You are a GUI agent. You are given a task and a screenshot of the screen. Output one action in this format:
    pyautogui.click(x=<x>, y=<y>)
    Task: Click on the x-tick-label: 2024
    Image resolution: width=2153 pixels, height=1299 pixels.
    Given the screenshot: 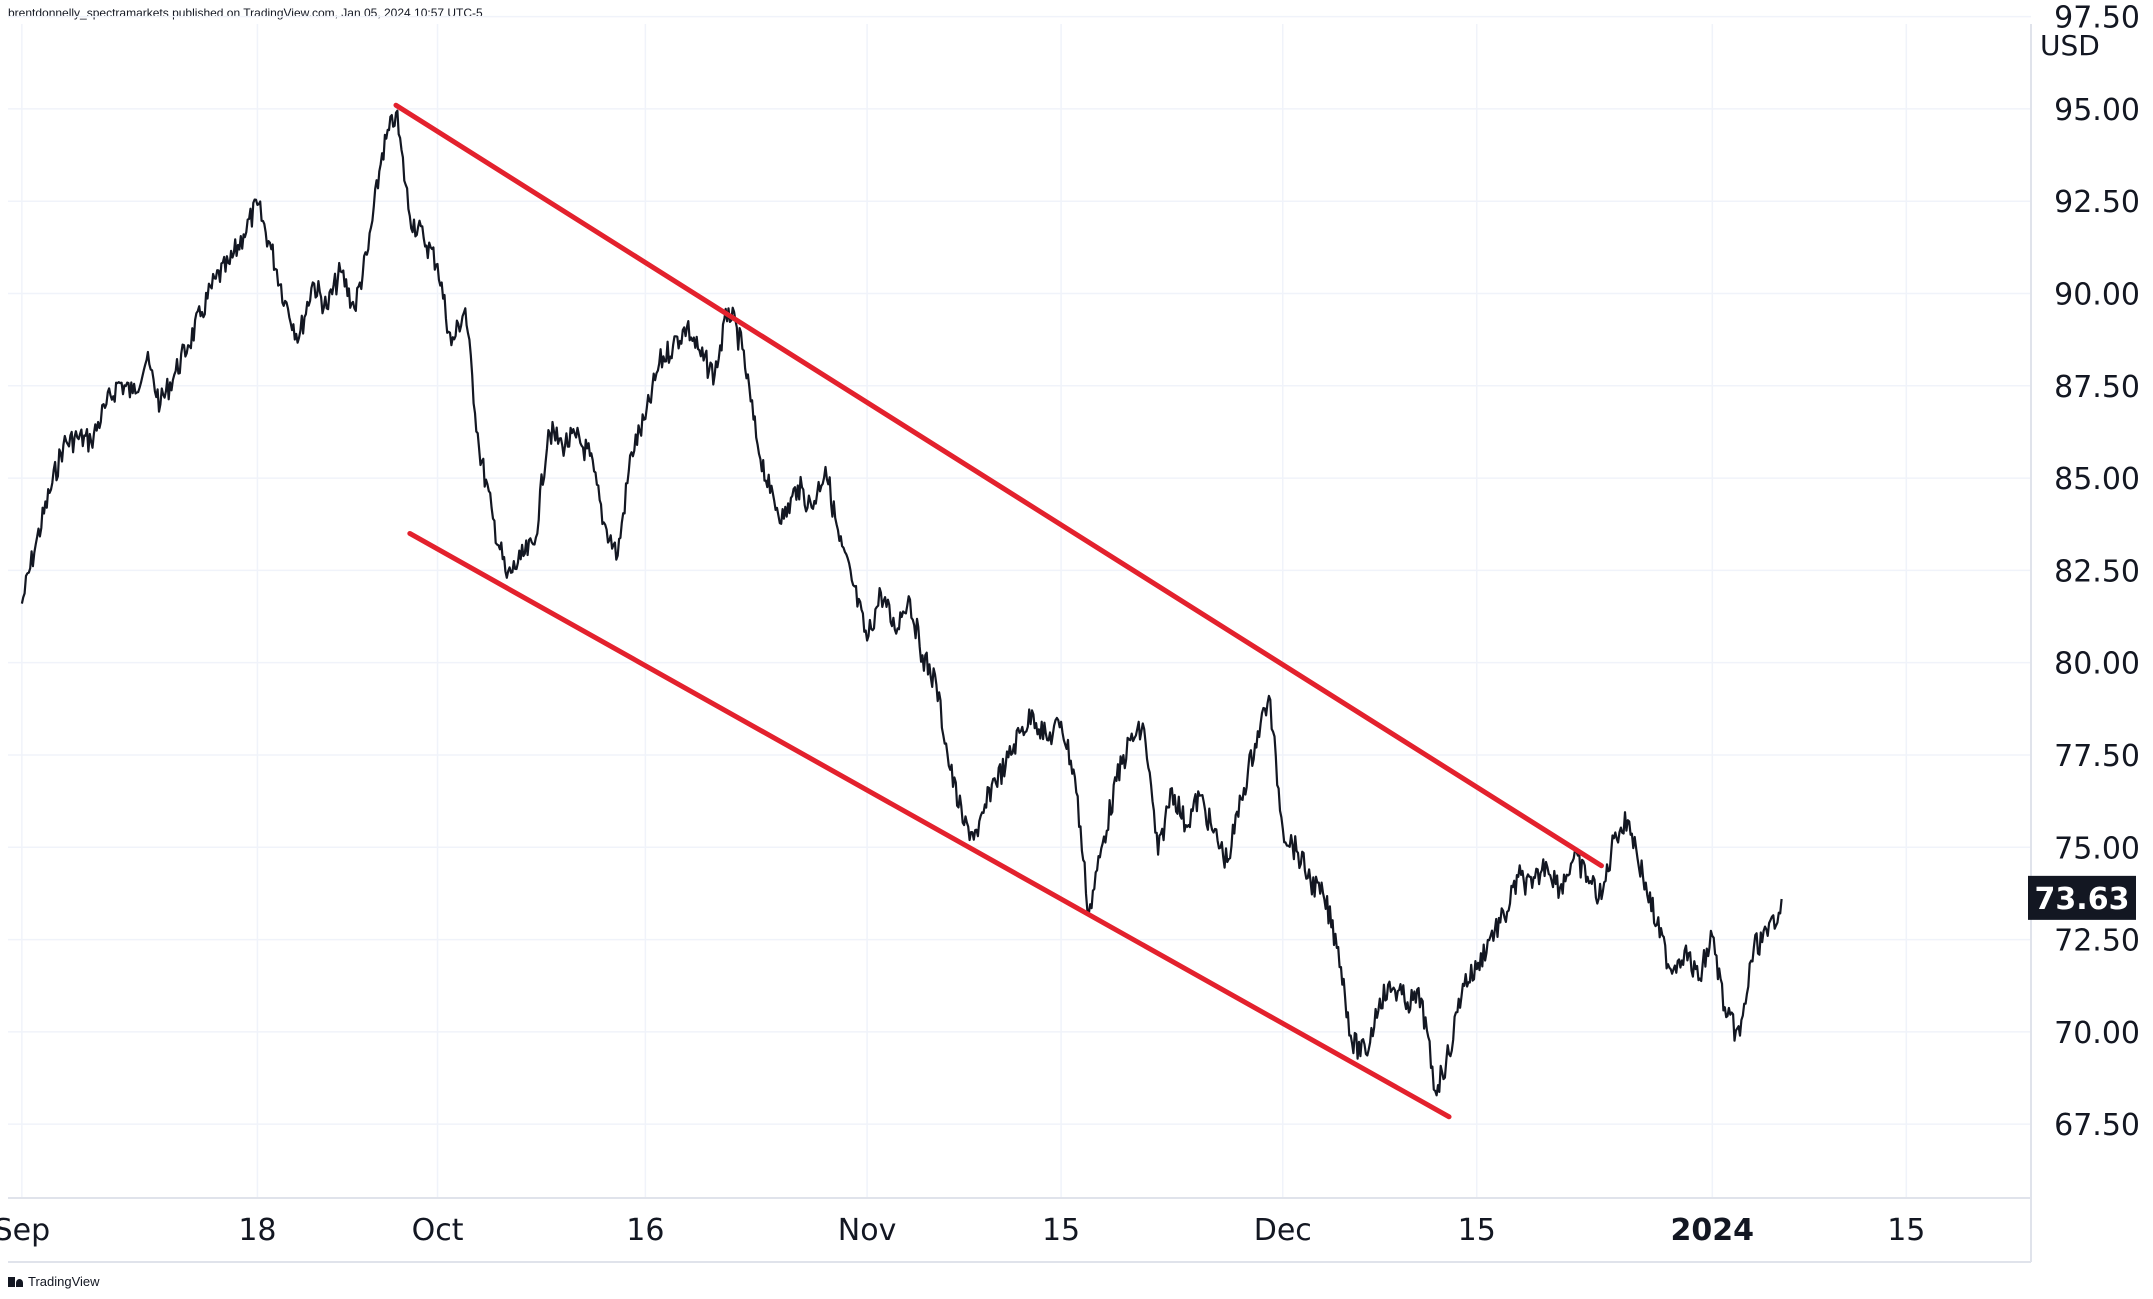 What is the action you would take?
    pyautogui.click(x=1713, y=1230)
    